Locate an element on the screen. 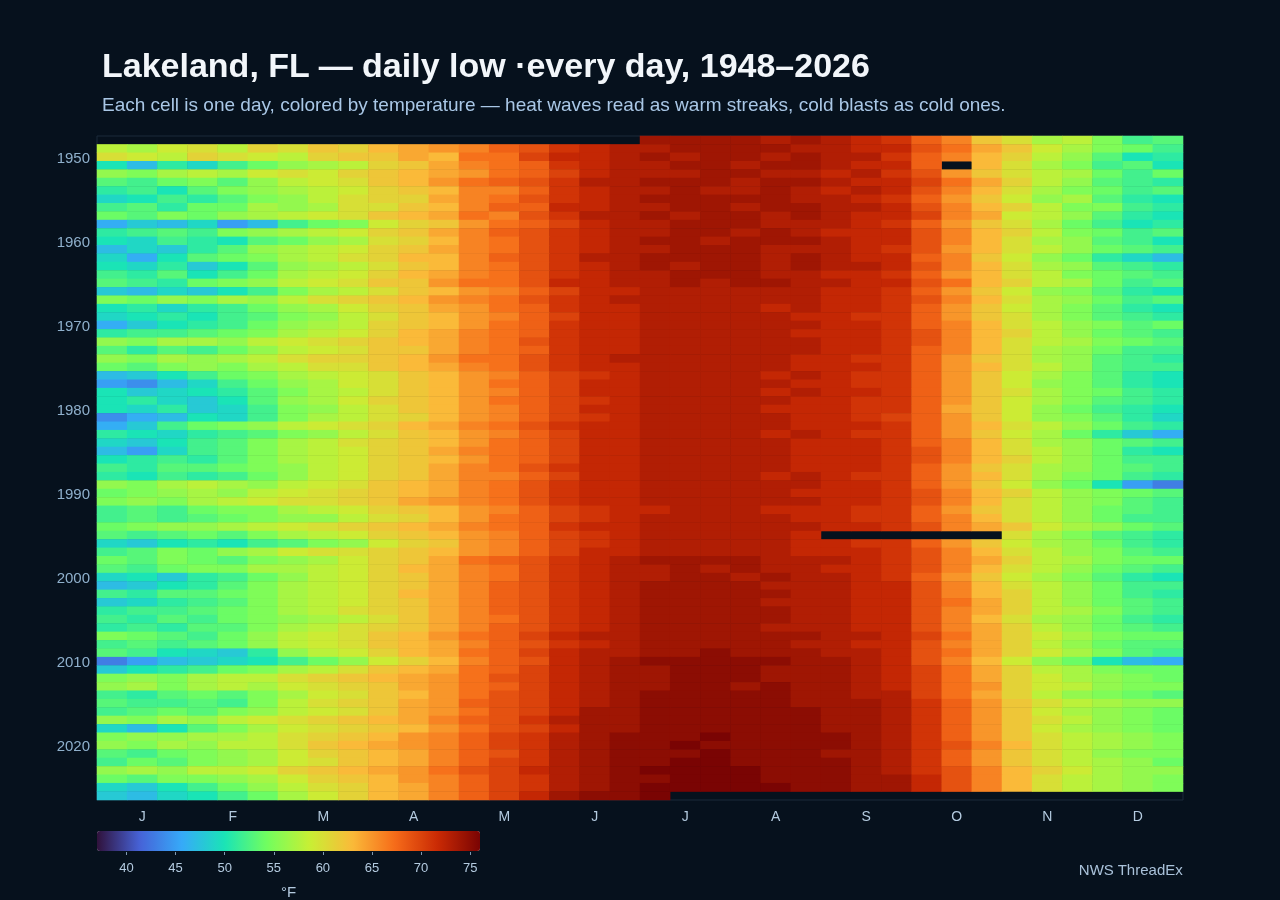 This screenshot has height=900, width=1280. x-tick-label: D is located at coordinates (1137, 816).